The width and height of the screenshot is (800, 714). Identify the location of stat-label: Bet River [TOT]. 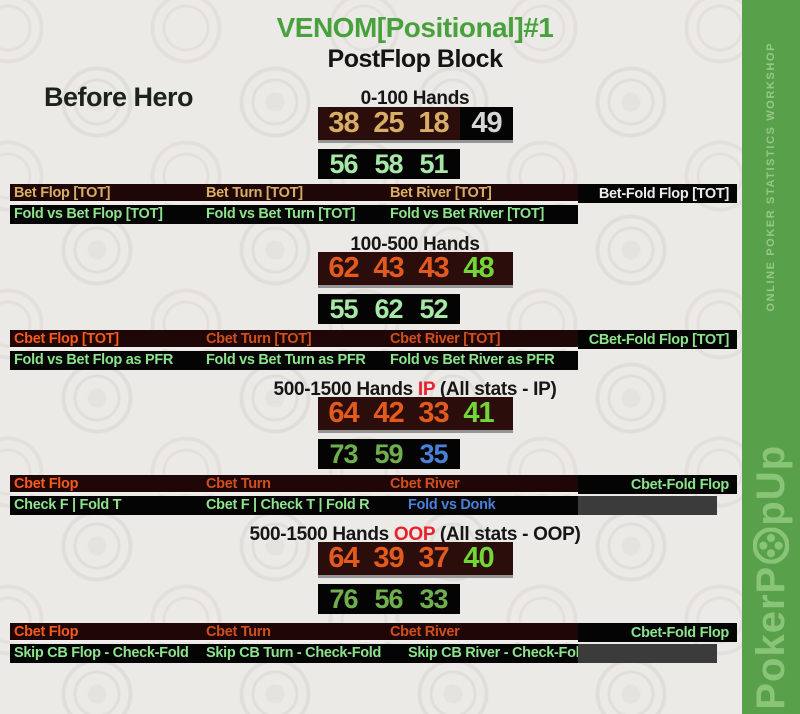
(441, 193).